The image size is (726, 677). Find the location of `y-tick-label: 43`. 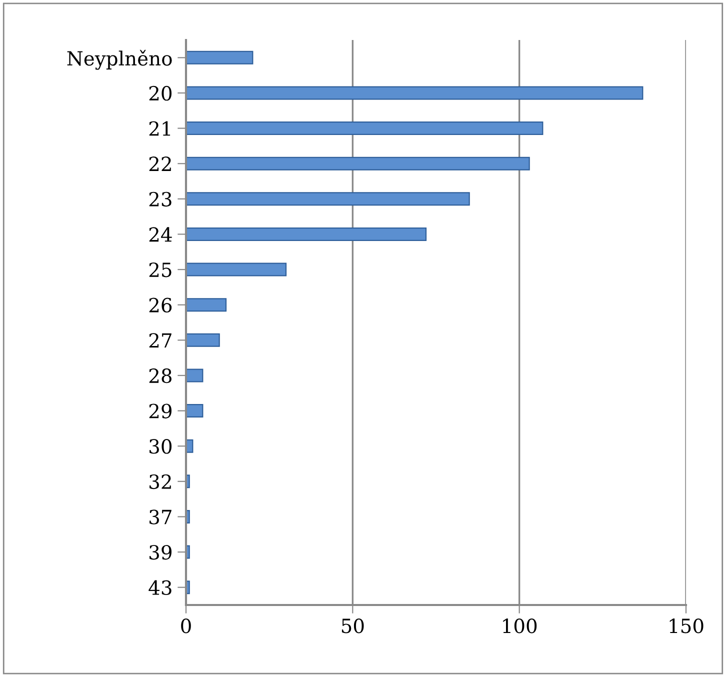

y-tick-label: 43 is located at coordinates (160, 588).